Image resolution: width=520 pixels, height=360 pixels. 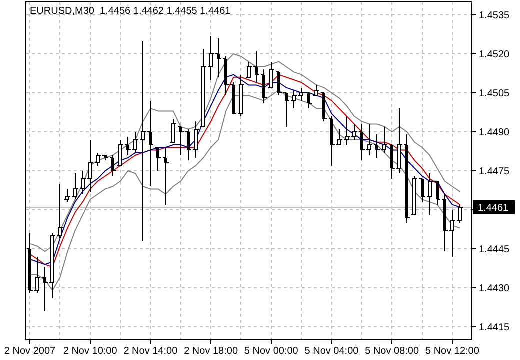 What do you see at coordinates (494, 208) in the screenshot?
I see `ref-line-label: 1.4461` at bounding box center [494, 208].